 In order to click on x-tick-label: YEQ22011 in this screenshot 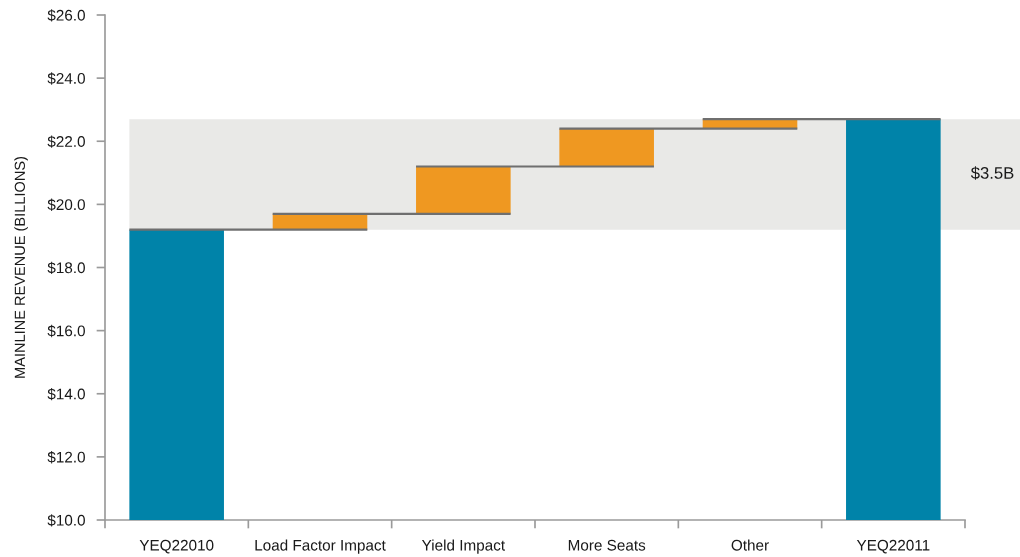, I will do `click(893, 546)`.